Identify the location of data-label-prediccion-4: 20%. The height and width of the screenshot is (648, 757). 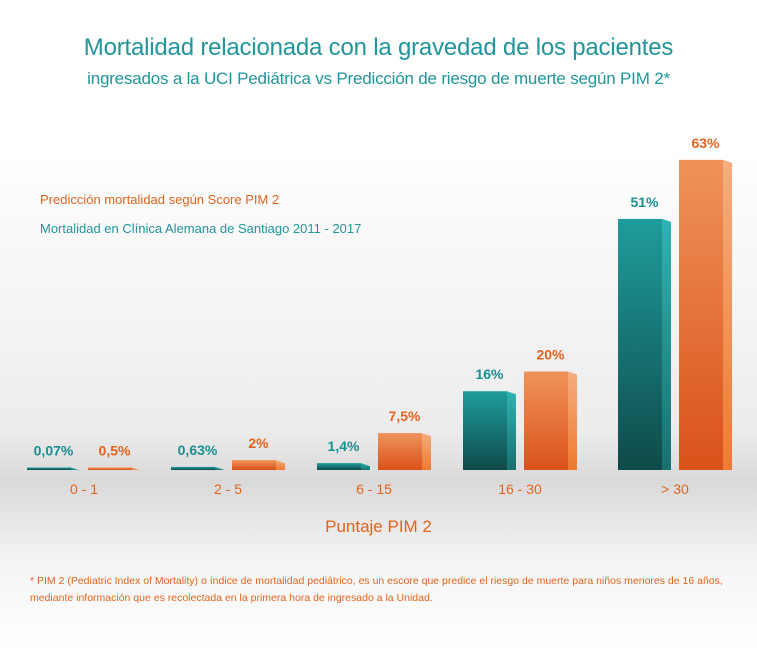
(550, 355).